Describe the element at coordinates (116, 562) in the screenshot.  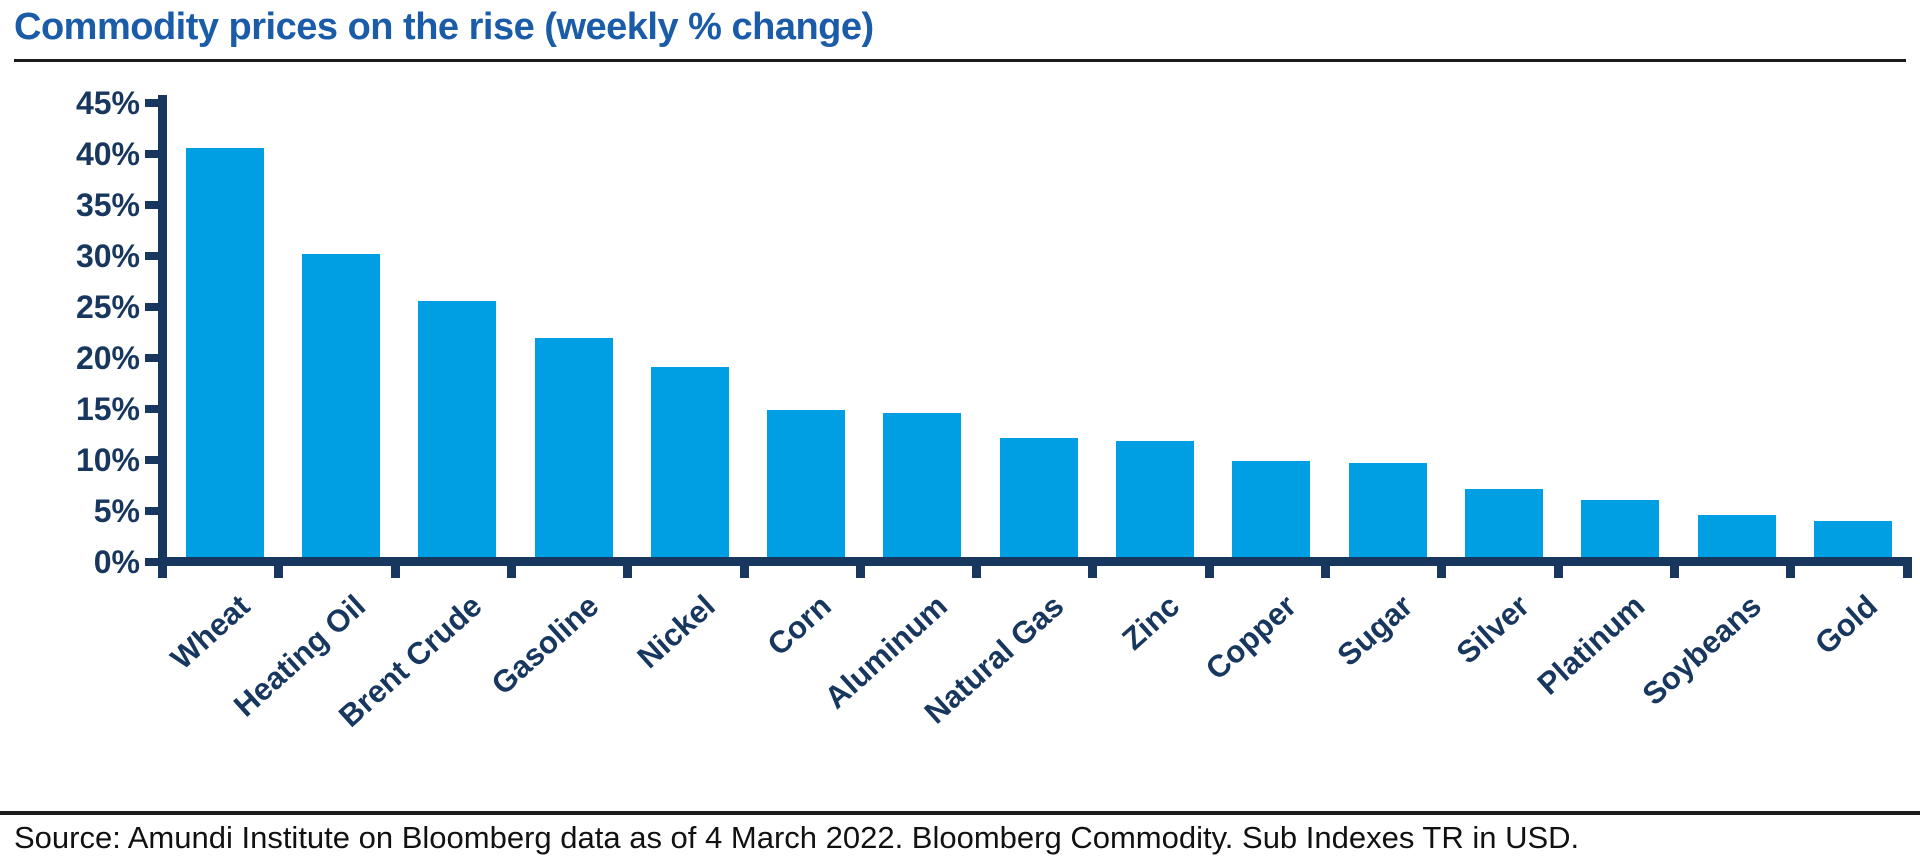
I see `y-axis-label: 0%` at that location.